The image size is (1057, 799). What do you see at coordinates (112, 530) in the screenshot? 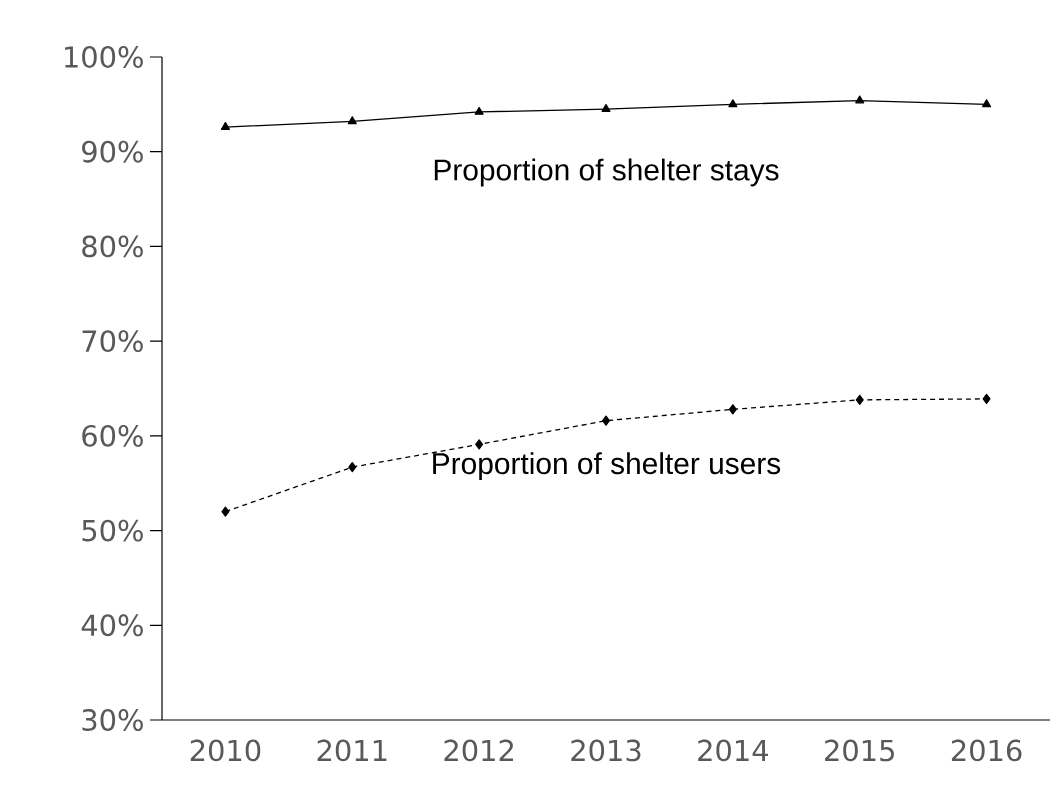
I see `y-tick-label: 50%` at bounding box center [112, 530].